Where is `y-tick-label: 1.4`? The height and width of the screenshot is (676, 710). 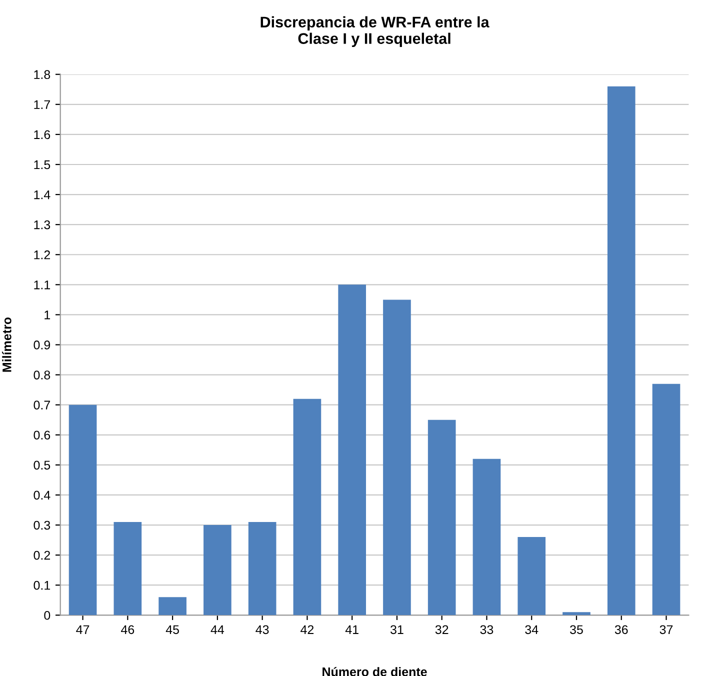
y-tick-label: 1.4 is located at coordinates (42, 195).